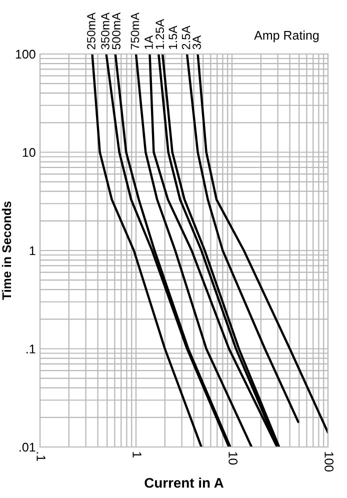  Describe the element at coordinates (233, 458) in the screenshot. I see `x-tick-label: 10` at that location.